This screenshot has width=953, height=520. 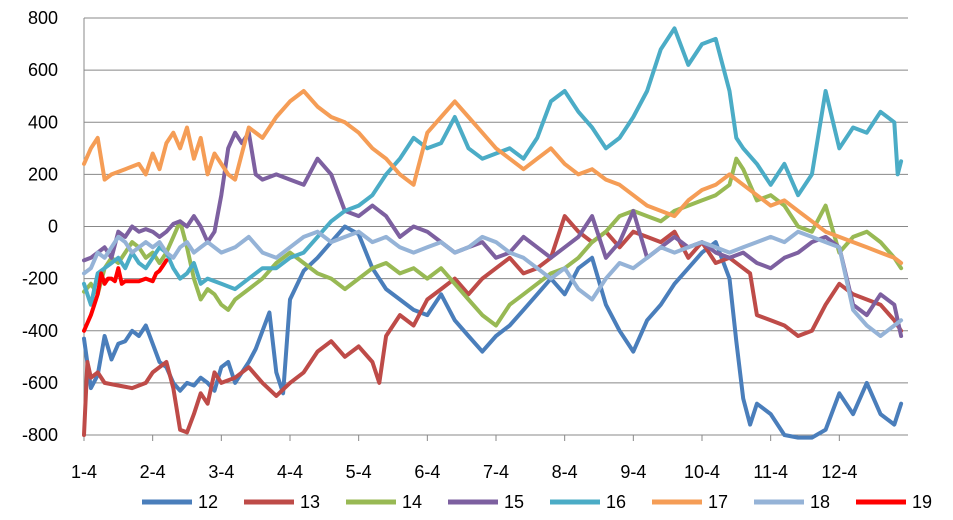 I want to click on x-tick-label: 5-4, so click(x=359, y=472).